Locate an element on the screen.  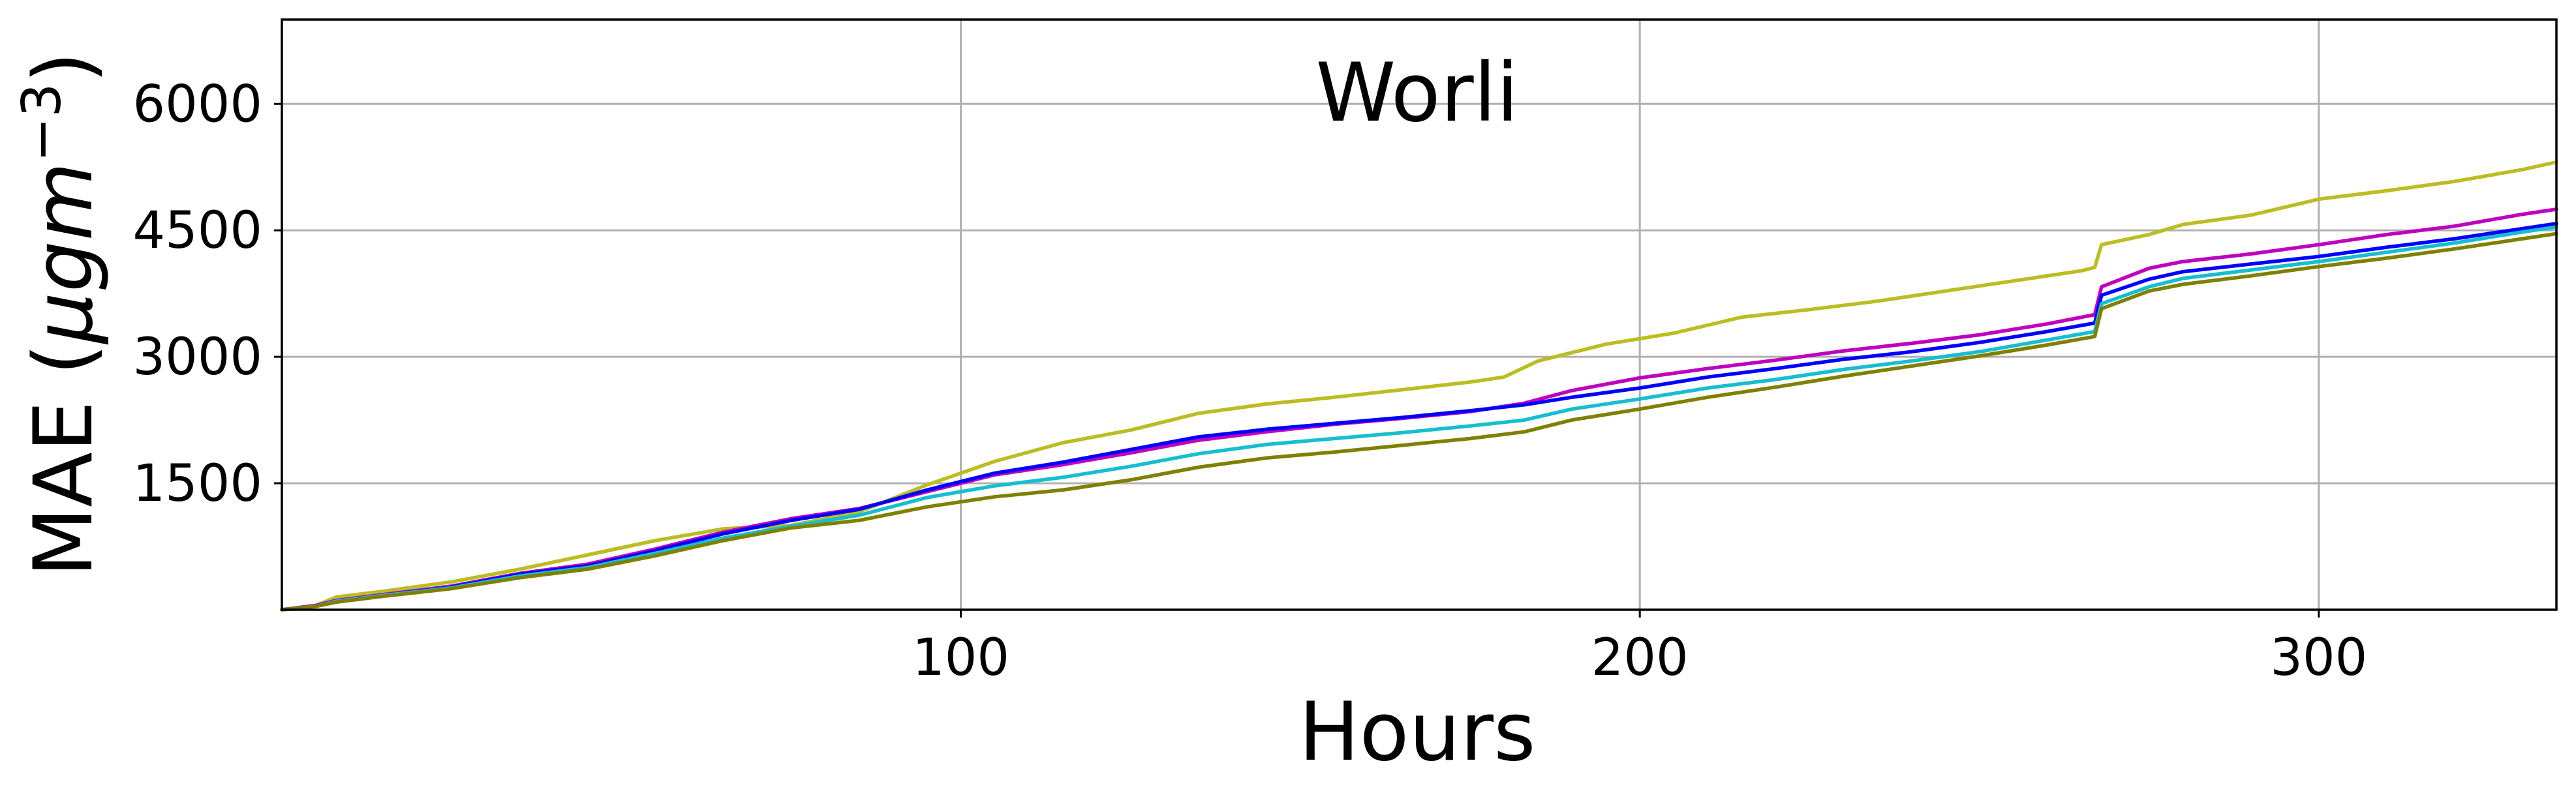
x-tick-labels: 100 200 300 is located at coordinates (1639, 648).